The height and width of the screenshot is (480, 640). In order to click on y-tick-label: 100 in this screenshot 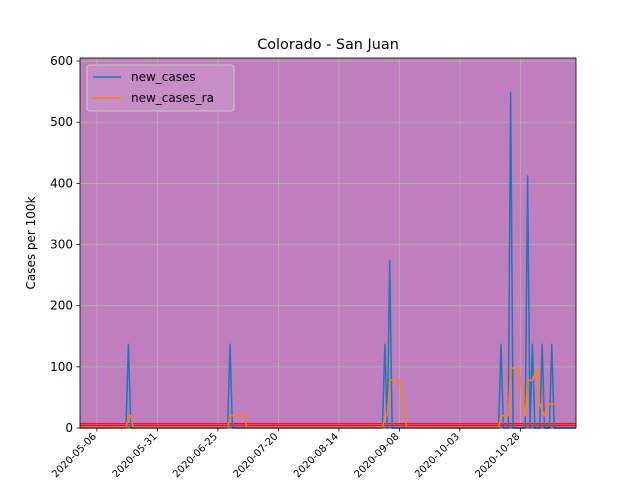, I will do `click(61, 367)`.